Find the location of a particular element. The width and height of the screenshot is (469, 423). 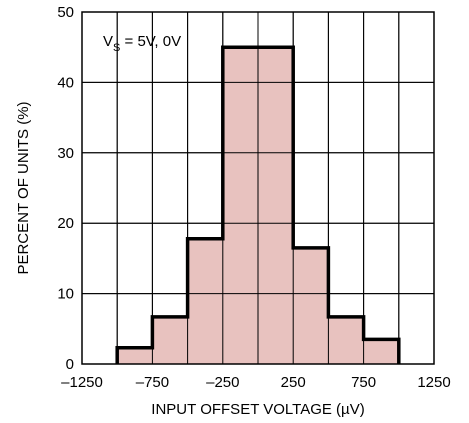

x-tick-label: 250 is located at coordinates (293, 382).